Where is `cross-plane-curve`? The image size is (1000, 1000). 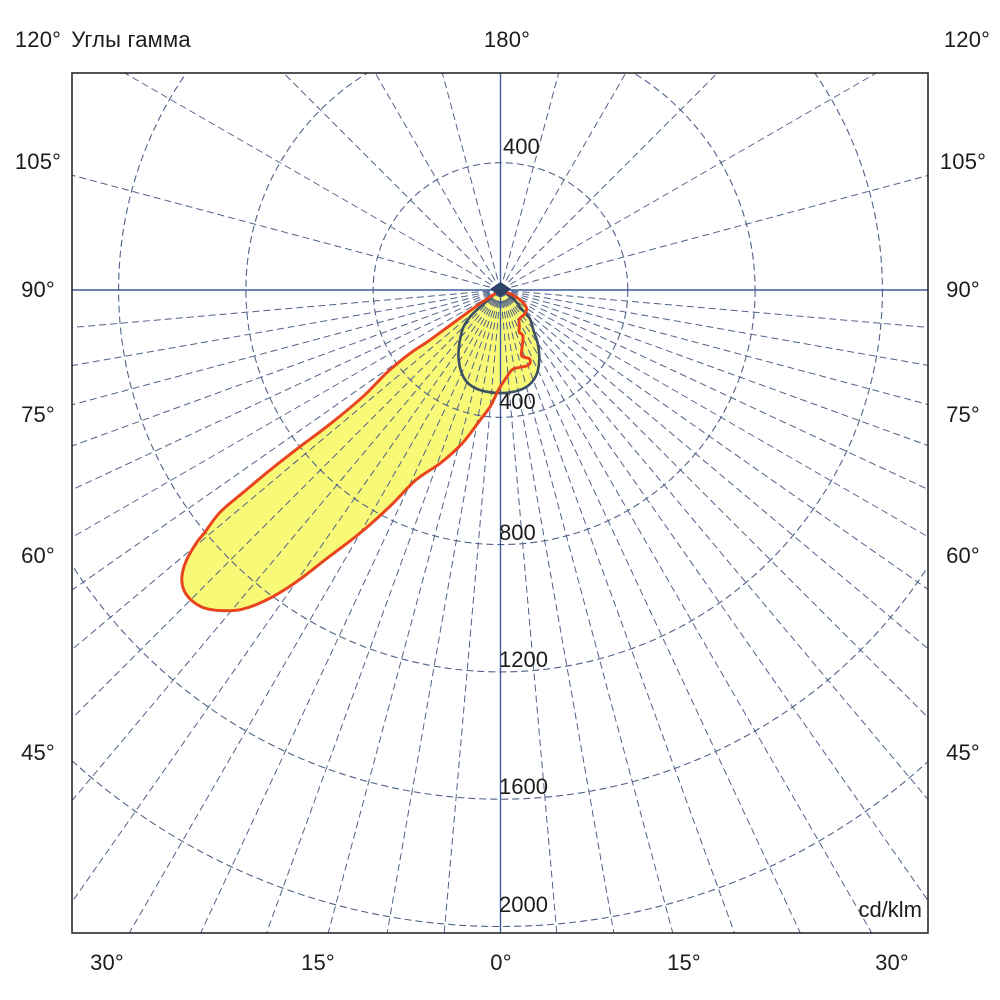 cross-plane-curve is located at coordinates (499, 341).